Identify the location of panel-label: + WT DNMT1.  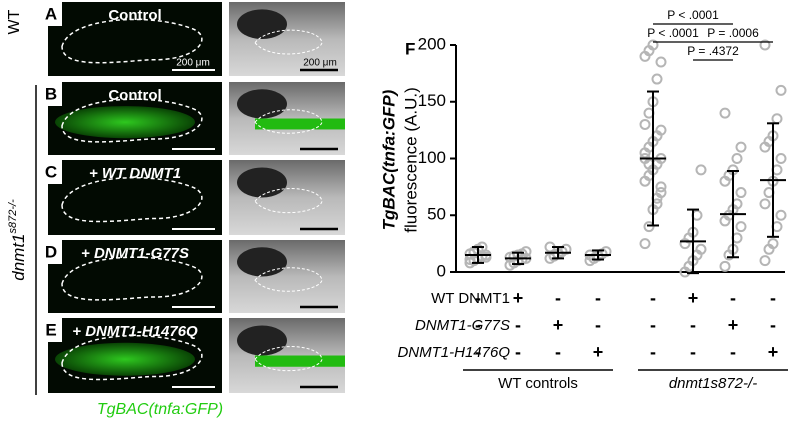
(135, 173).